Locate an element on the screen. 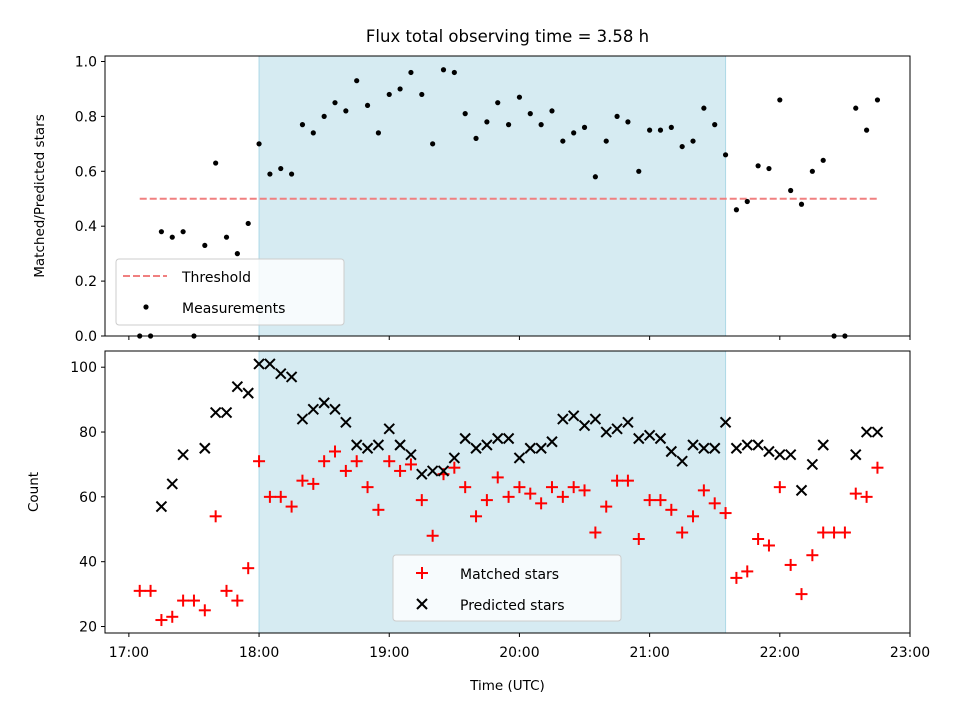 This screenshot has height=720, width=960. legend-matched-label: Matched stars is located at coordinates (509, 575).